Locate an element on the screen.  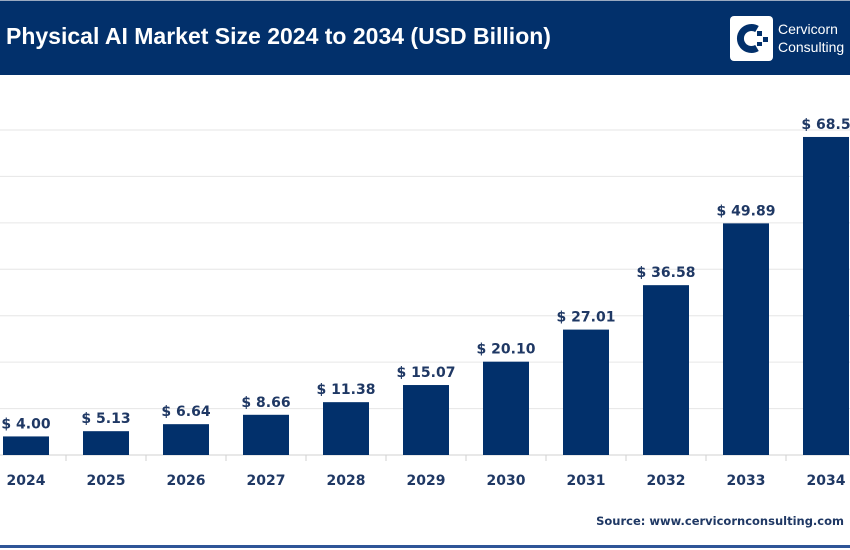
data-label-2027: $ 8.66 is located at coordinates (265, 403).